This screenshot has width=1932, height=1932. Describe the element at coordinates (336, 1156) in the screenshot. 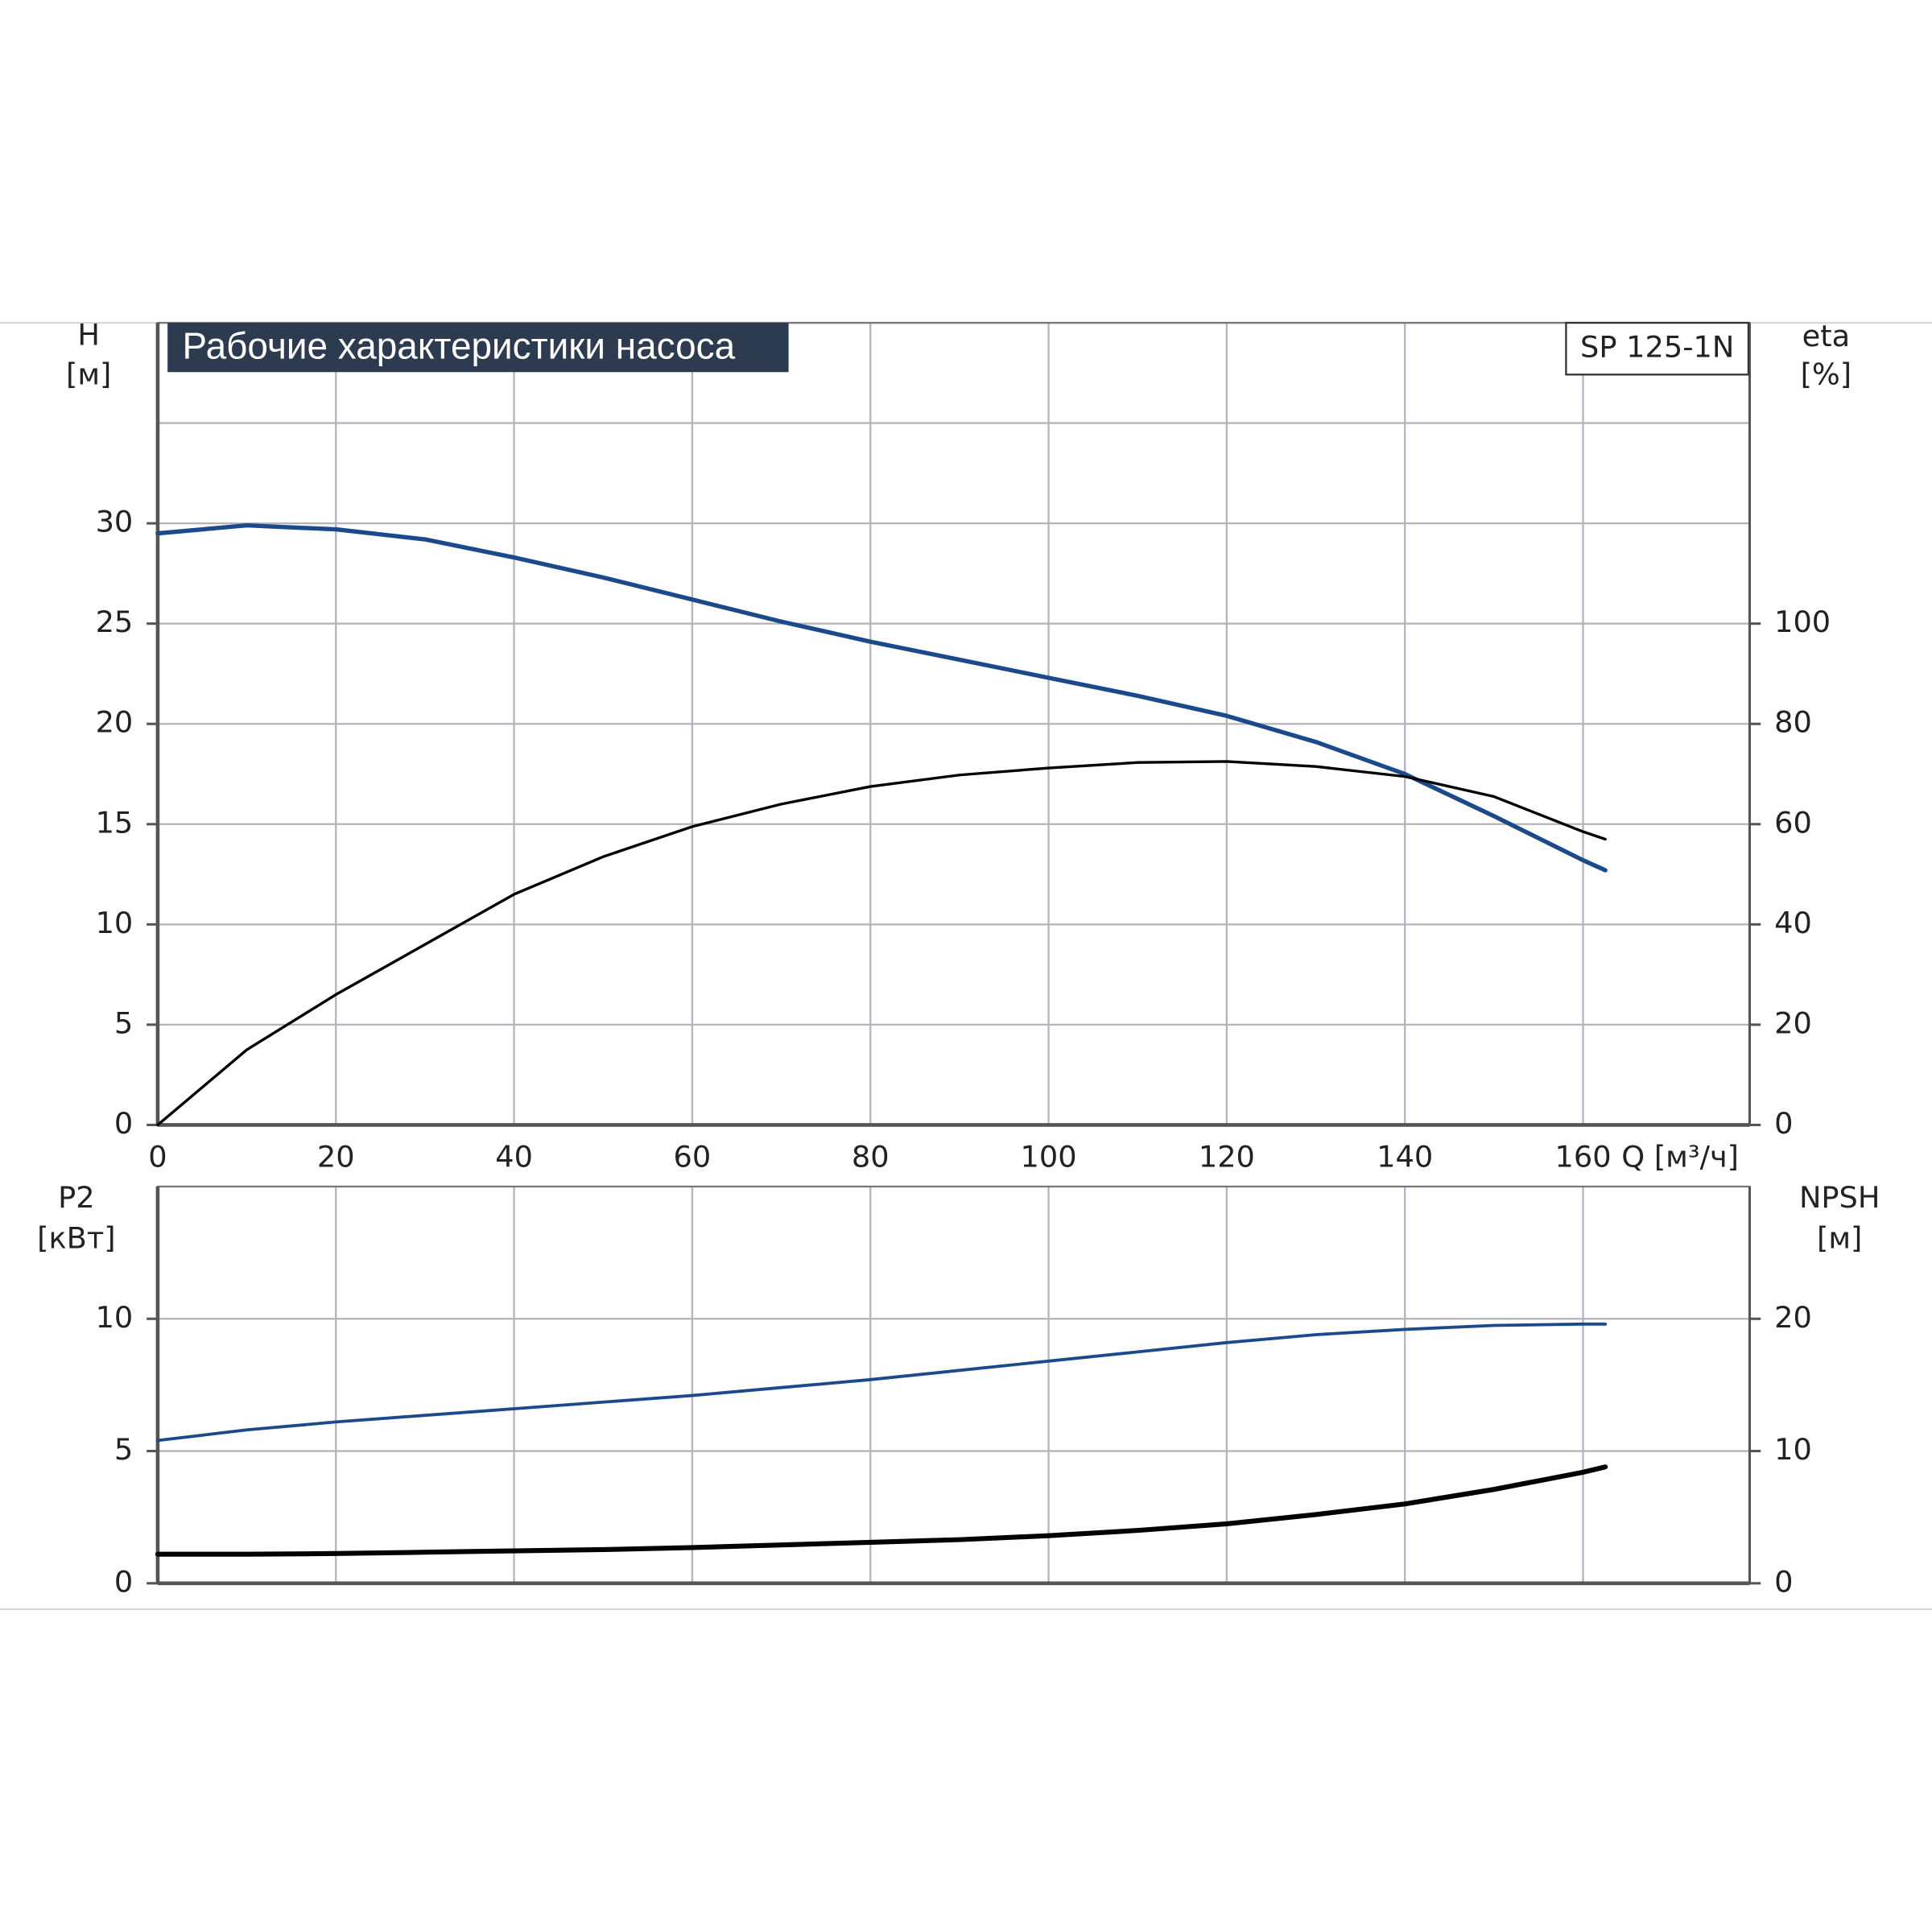

I see `x-tick-label: 20` at that location.